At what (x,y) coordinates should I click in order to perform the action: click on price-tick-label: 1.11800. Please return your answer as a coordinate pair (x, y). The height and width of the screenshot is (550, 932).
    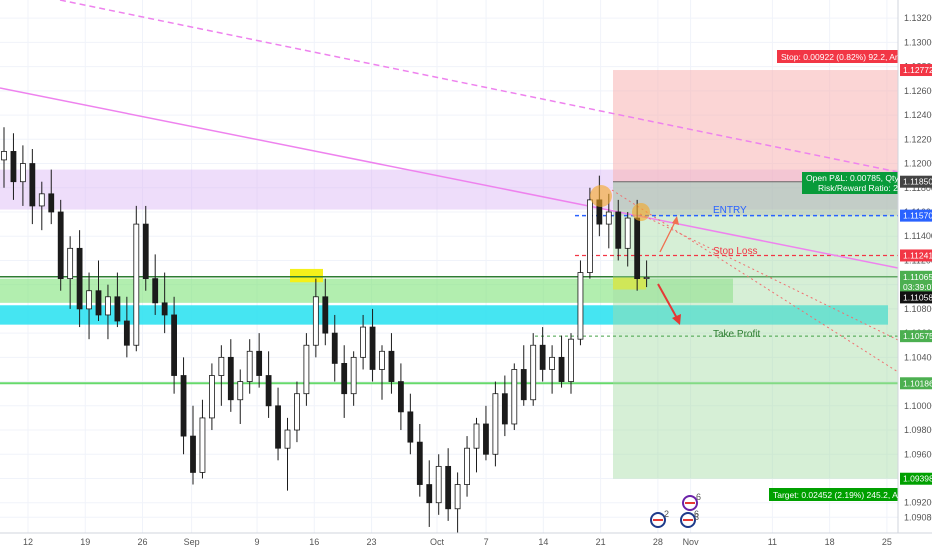
    Looking at the image, I should click on (918, 188).